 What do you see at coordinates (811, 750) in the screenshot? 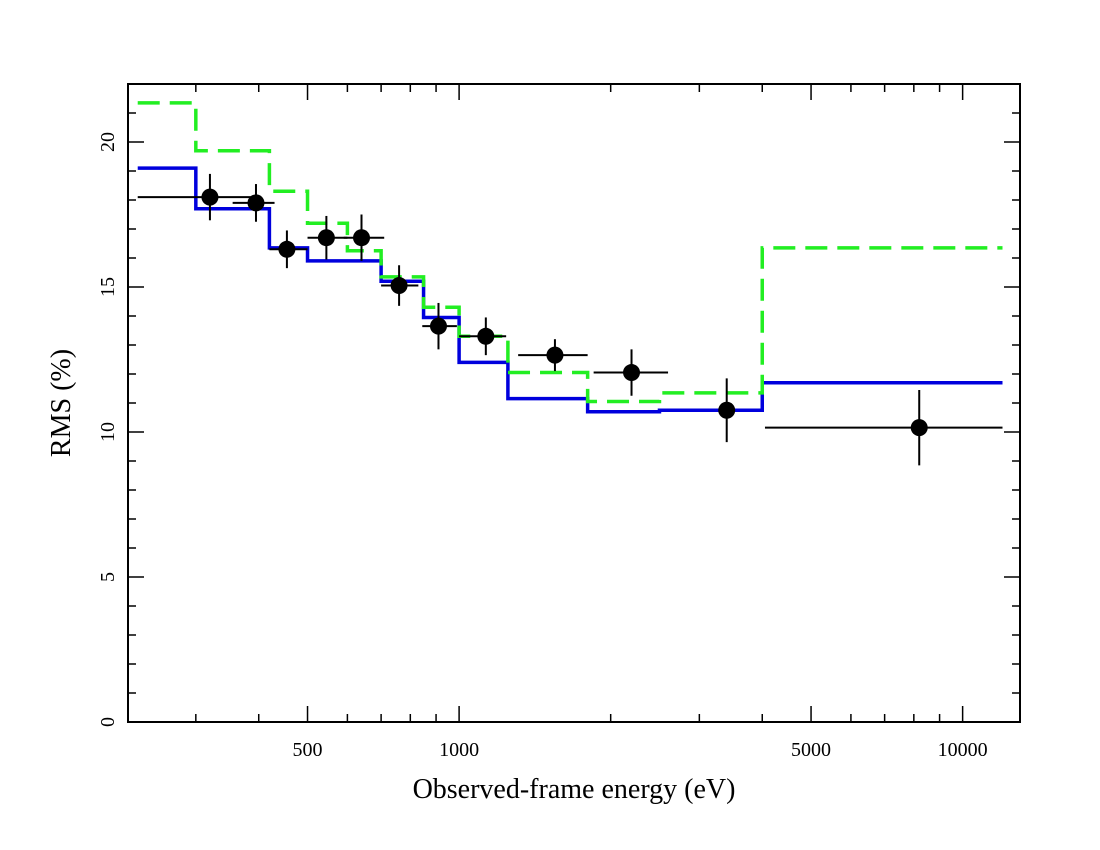
I see `x-tick-label: 5000` at bounding box center [811, 750].